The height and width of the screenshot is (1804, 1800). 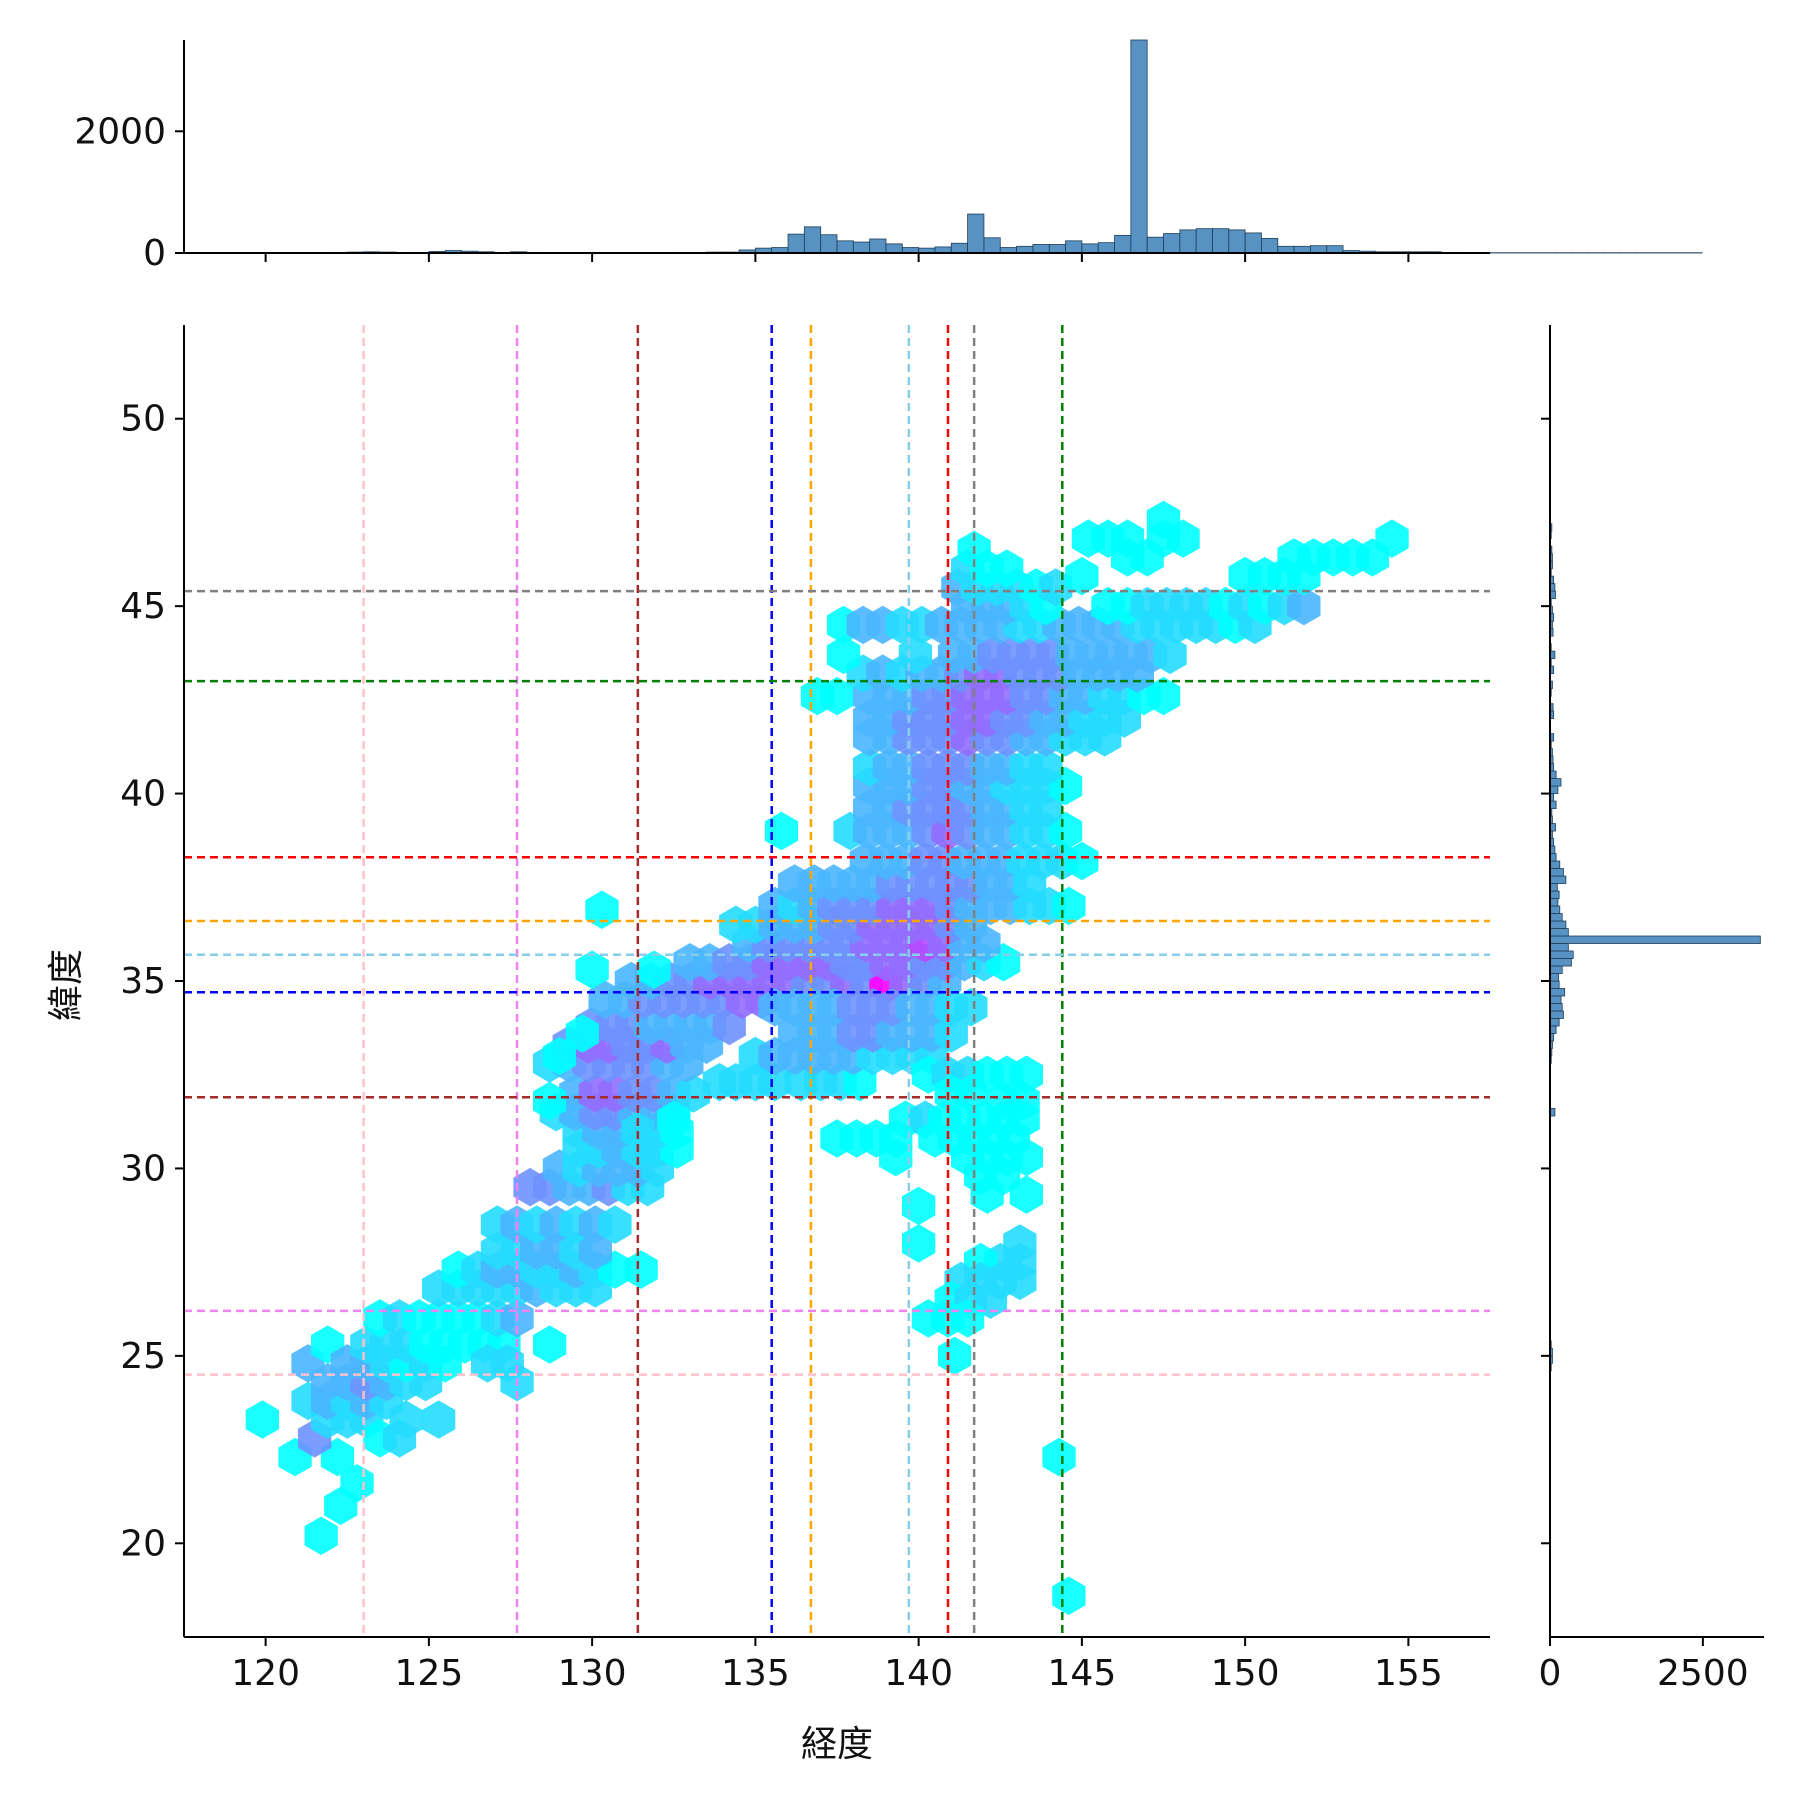 I want to click on top-histogram-tick-label: 2000, so click(x=120, y=131).